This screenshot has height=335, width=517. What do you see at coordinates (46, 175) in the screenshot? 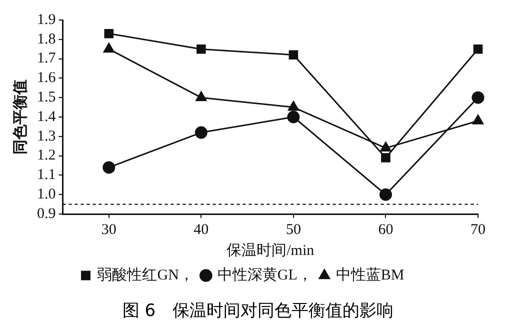
I see `y-tick-label: 1.1` at bounding box center [46, 175].